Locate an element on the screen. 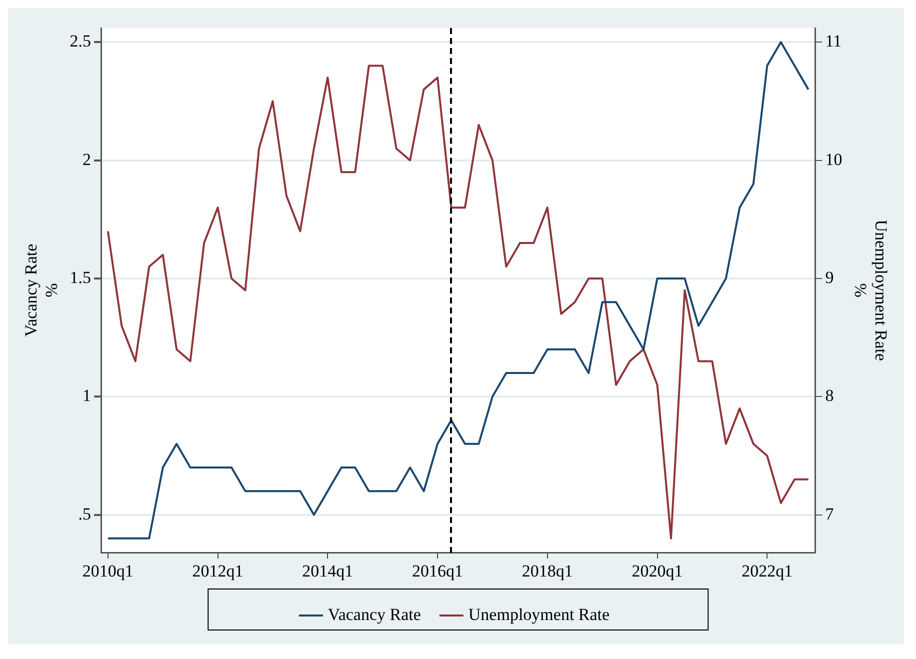 The width and height of the screenshot is (916, 659). y2-tick-label: 7 is located at coordinates (829, 514).